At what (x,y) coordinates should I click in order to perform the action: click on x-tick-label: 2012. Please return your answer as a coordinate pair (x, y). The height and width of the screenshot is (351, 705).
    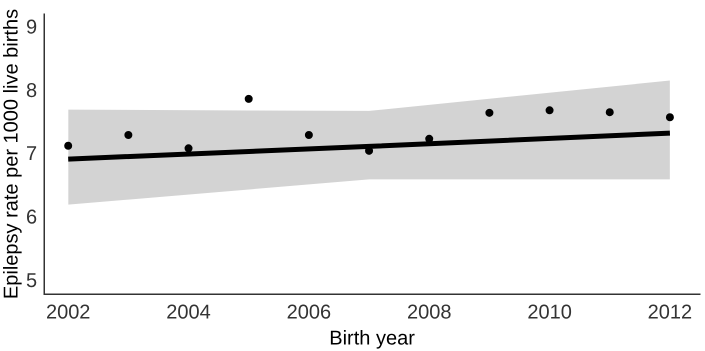
    Looking at the image, I should click on (670, 313).